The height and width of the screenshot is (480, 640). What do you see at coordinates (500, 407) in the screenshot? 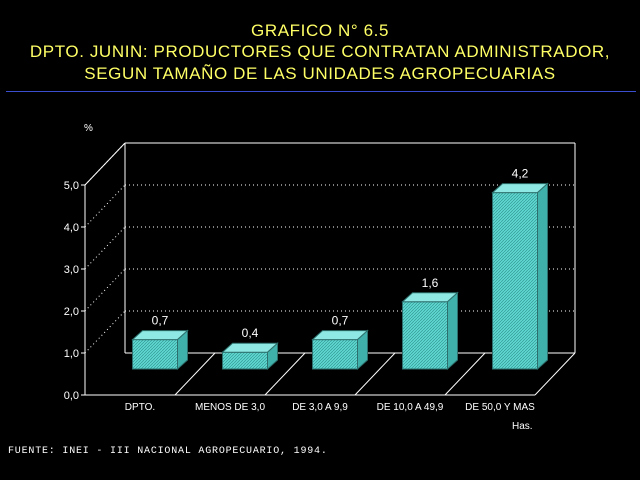
I see `x-category-label: DE 50,0 Y MAS` at bounding box center [500, 407].